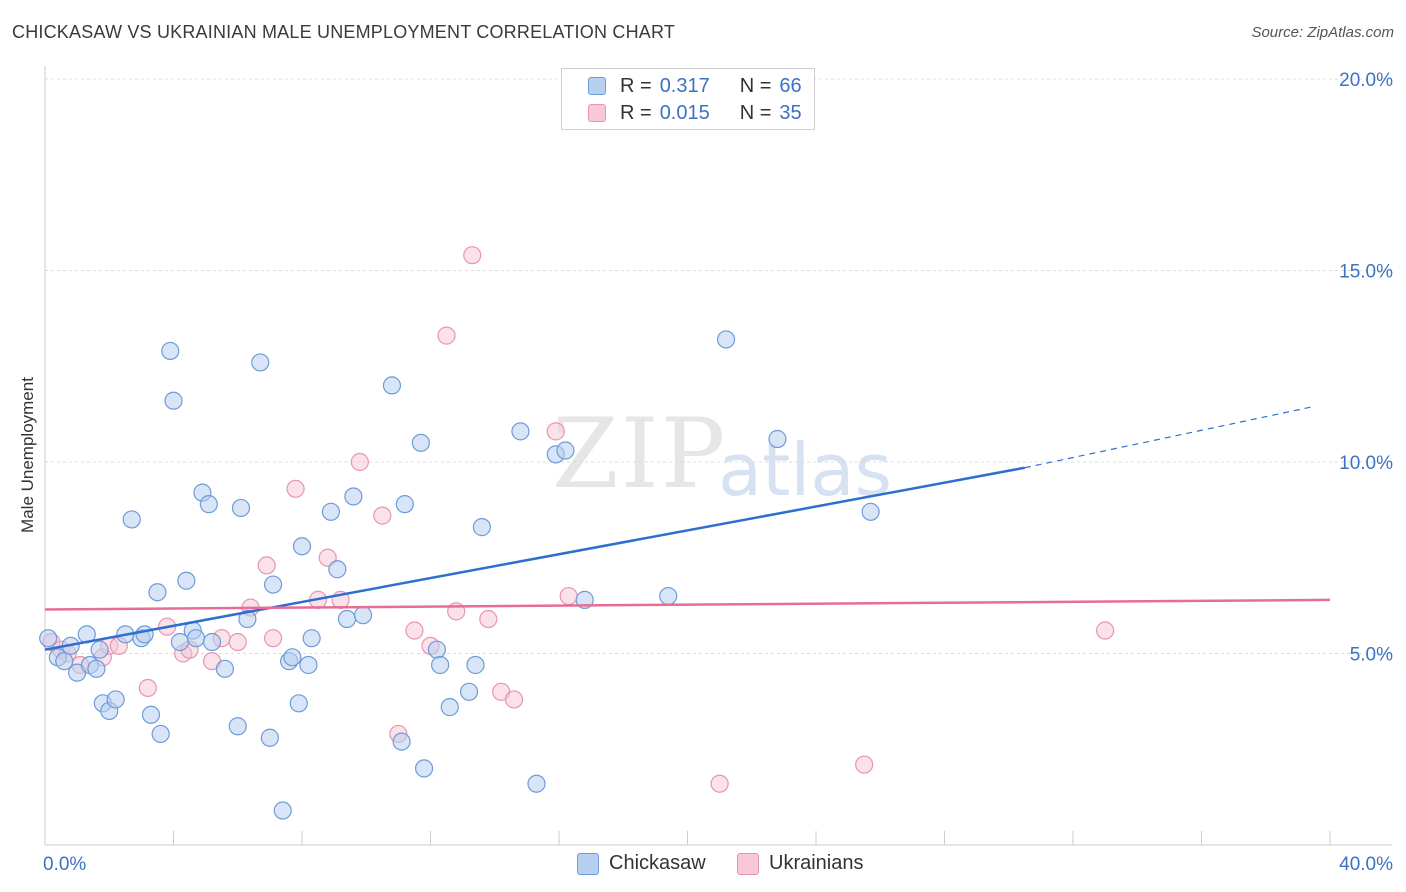  Describe the element at coordinates (684, 85) in the screenshot. I see `legend-r-value: 0.317` at that location.